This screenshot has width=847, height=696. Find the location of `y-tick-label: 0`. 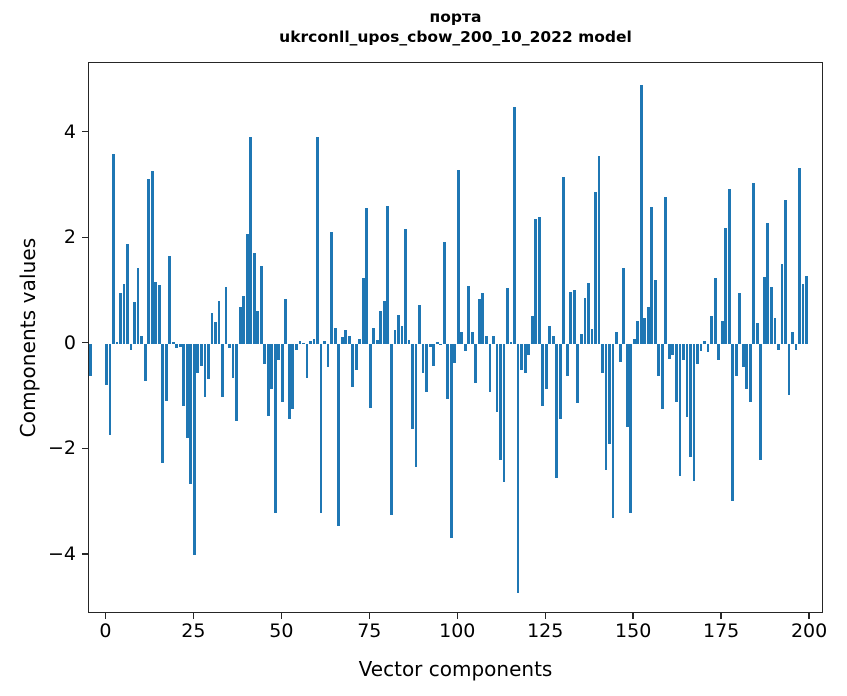

y-tick-label: 0 is located at coordinates (69, 342).